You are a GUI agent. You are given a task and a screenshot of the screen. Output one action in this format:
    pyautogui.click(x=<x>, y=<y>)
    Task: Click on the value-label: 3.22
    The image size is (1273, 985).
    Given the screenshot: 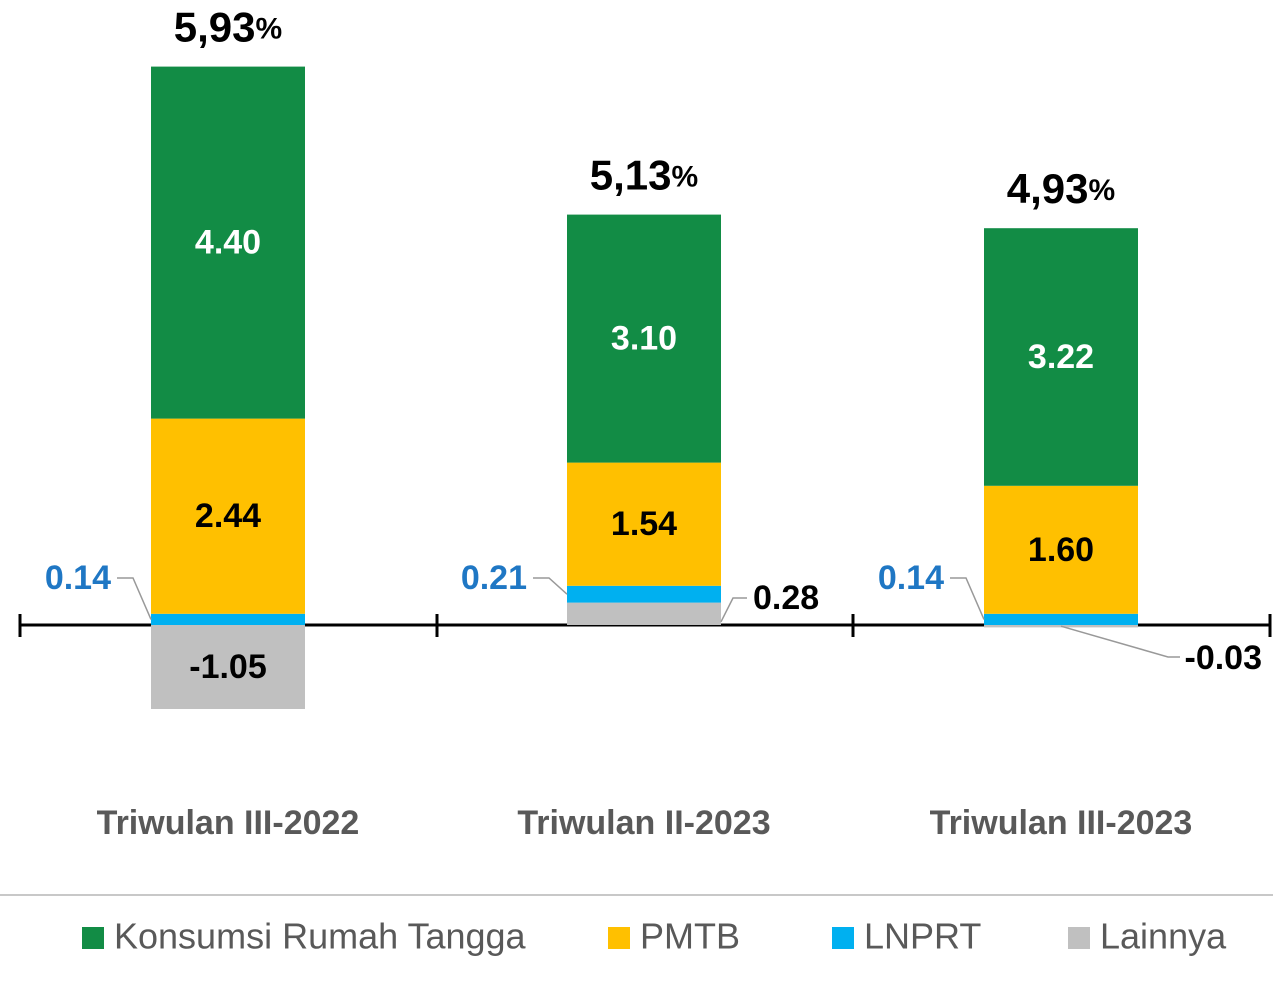 What is the action you would take?
    pyautogui.click(x=1061, y=357)
    